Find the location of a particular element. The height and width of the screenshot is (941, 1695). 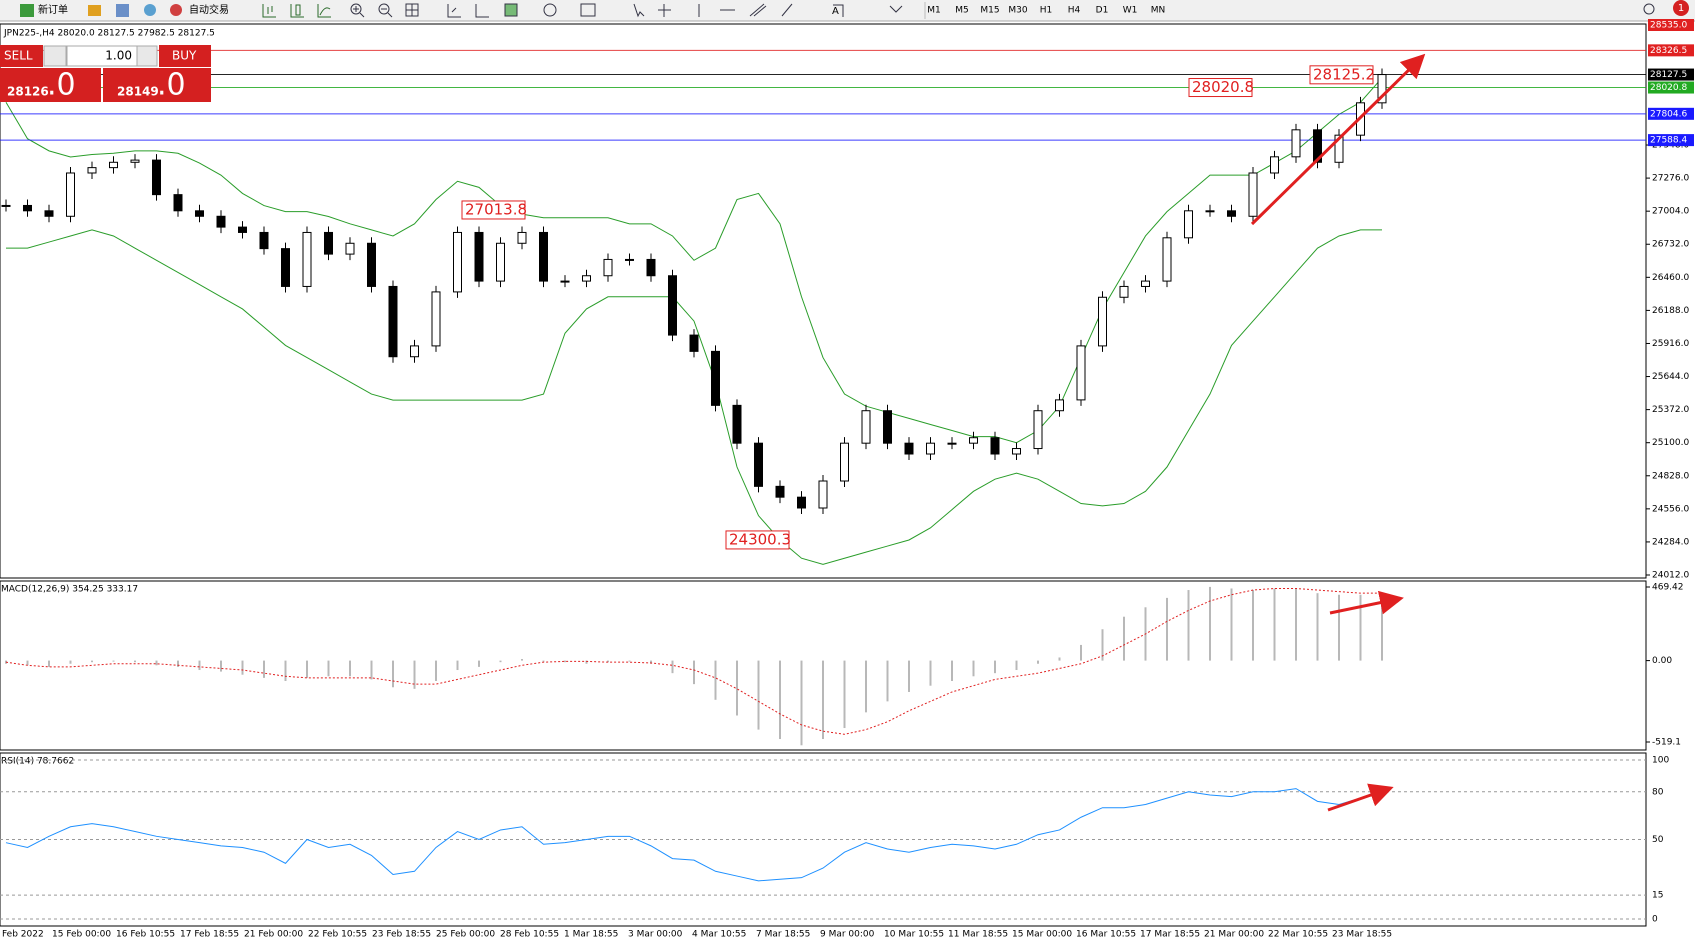

bid-box is located at coordinates (50, 85).